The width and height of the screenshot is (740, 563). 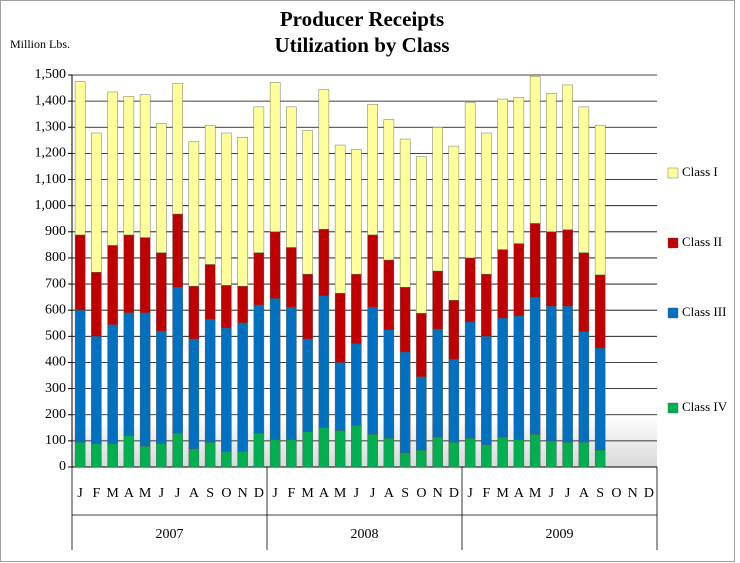 What do you see at coordinates (55, 283) in the screenshot?
I see `y-tick-label: 700` at bounding box center [55, 283].